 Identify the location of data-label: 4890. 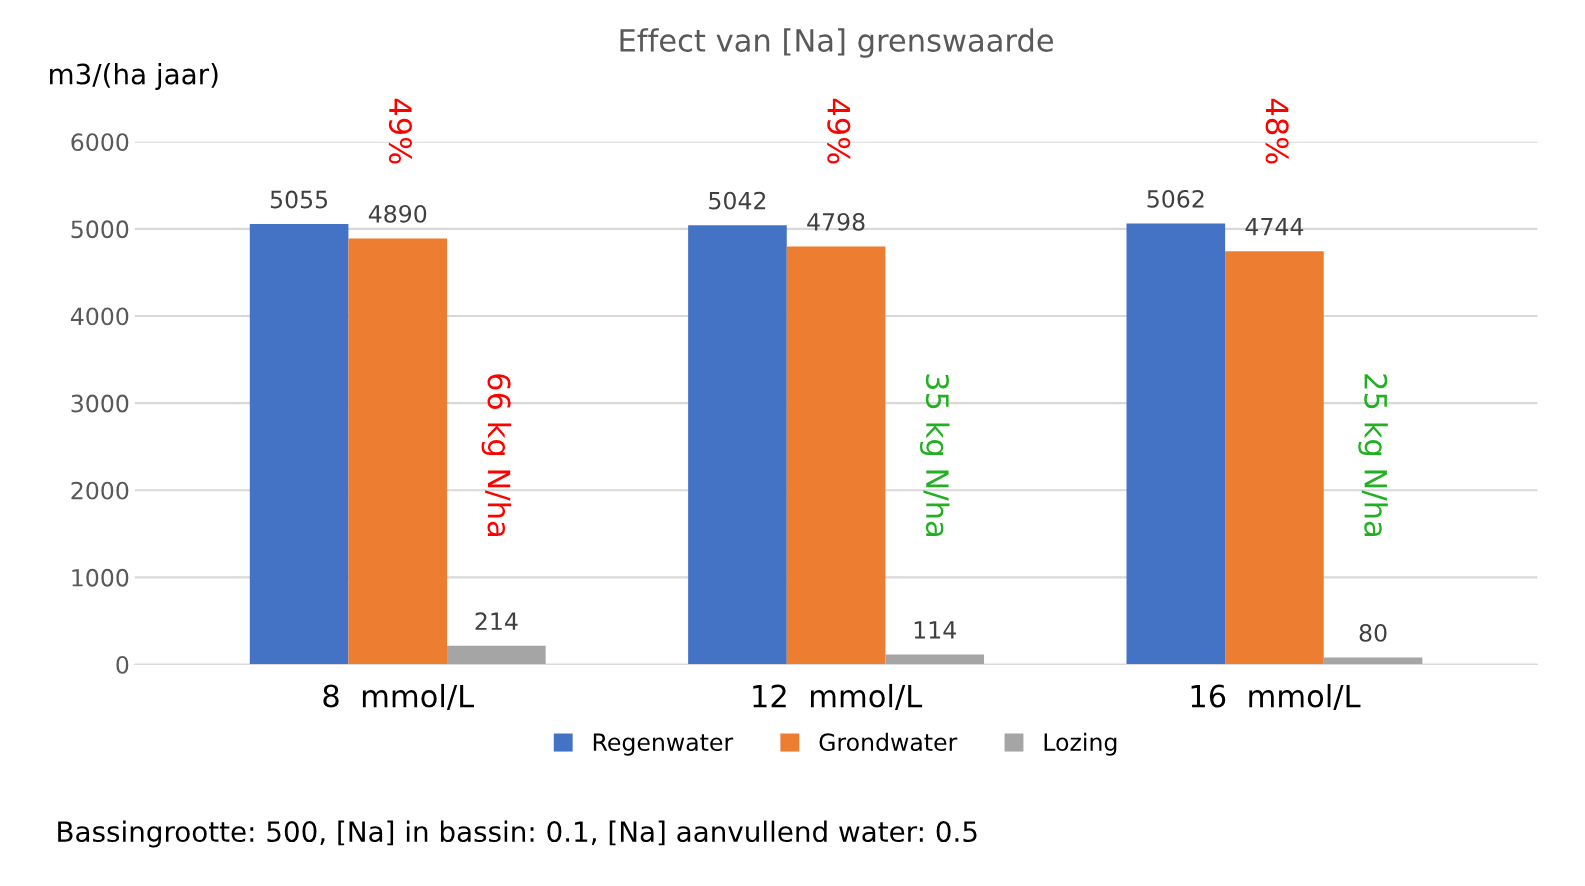
(397, 213).